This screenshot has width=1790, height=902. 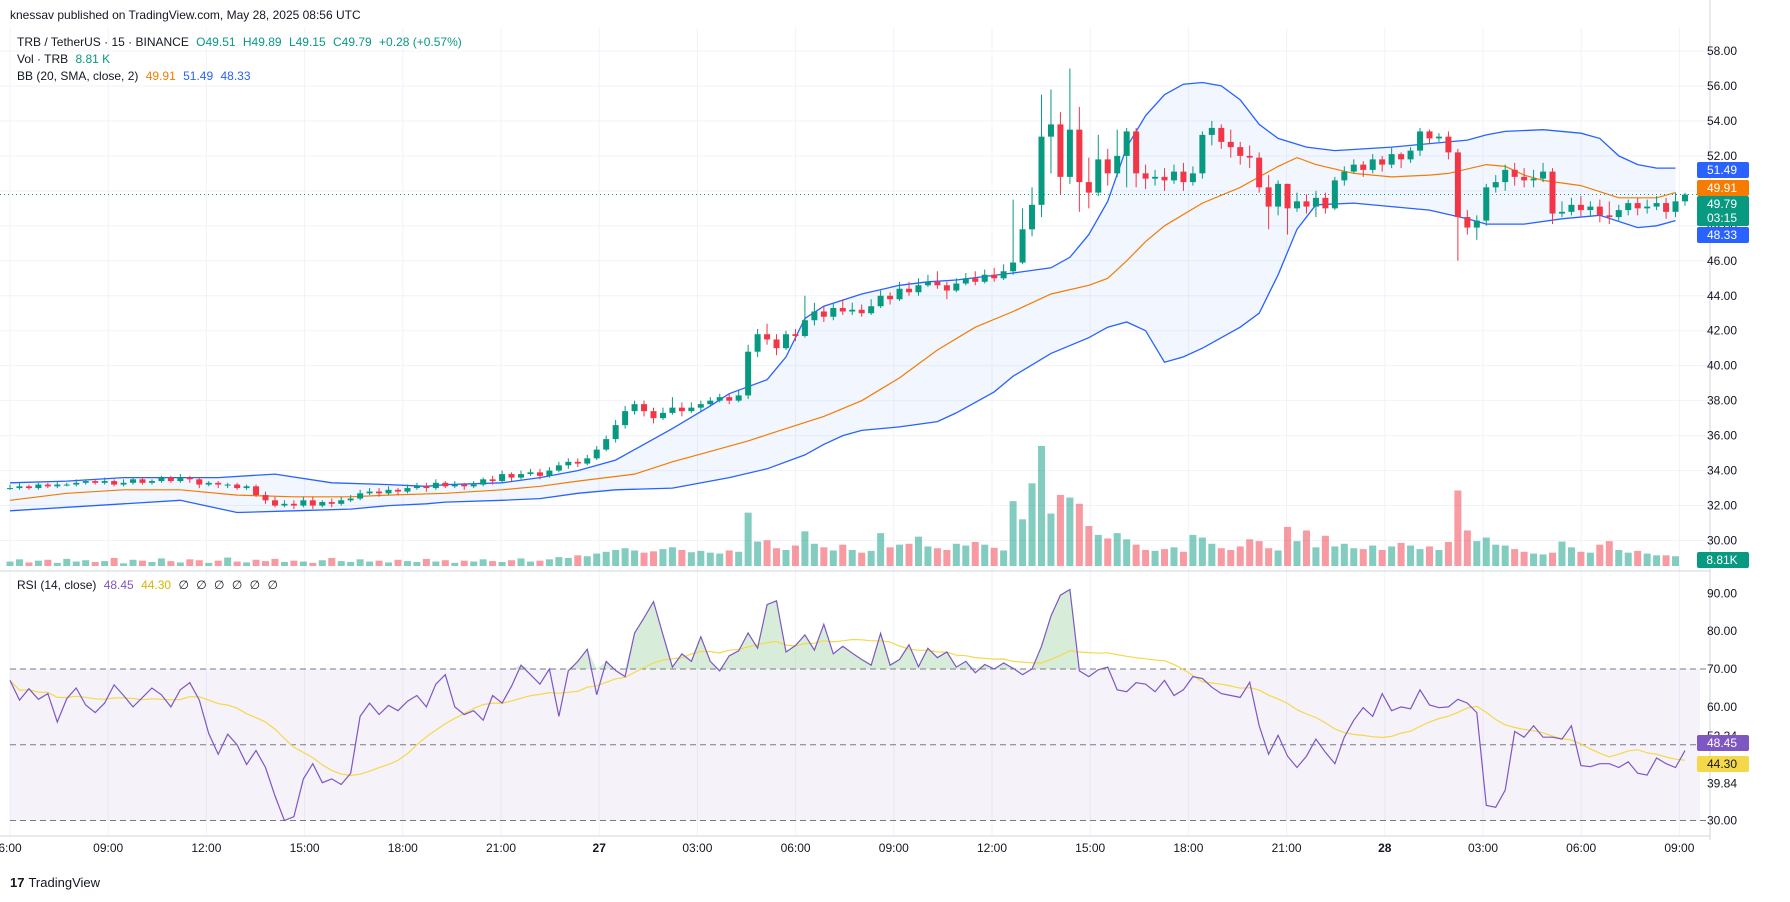 What do you see at coordinates (847, 707) in the screenshot?
I see `rsi-ma-line` at bounding box center [847, 707].